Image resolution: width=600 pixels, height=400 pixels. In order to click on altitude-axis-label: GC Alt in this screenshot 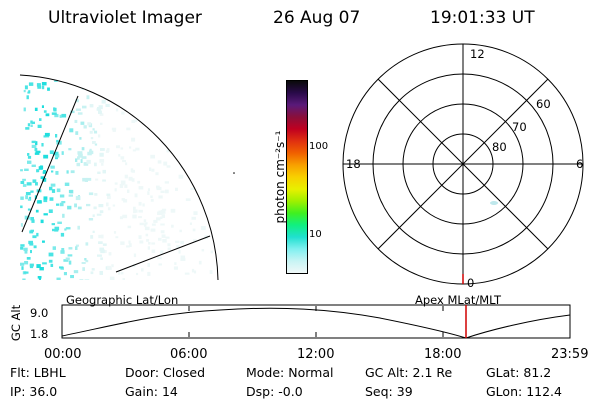, I will do `click(16, 323)`.